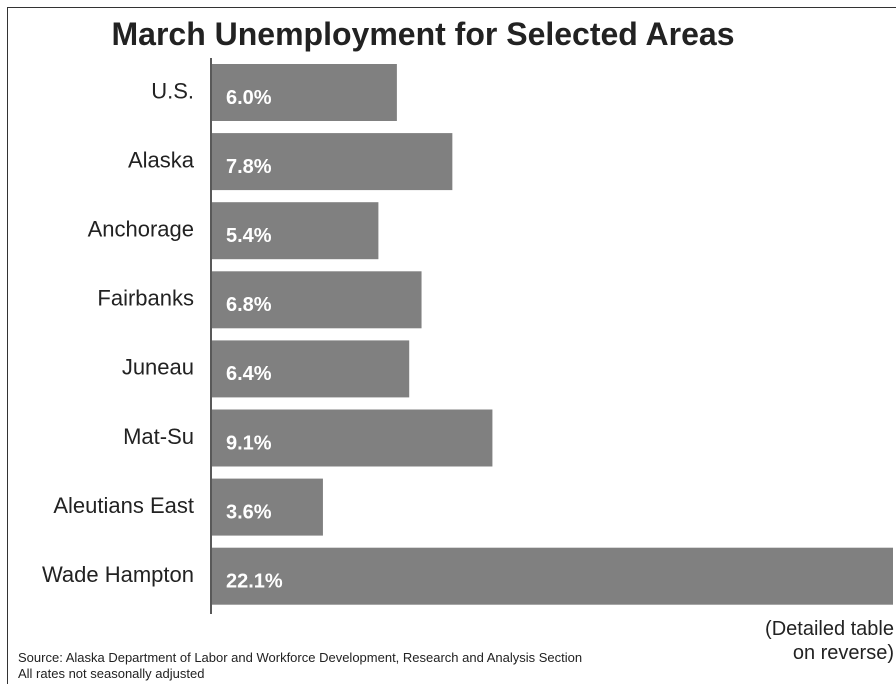 The height and width of the screenshot is (684, 896). I want to click on value-label-u-s: 6.0%, so click(249, 98).